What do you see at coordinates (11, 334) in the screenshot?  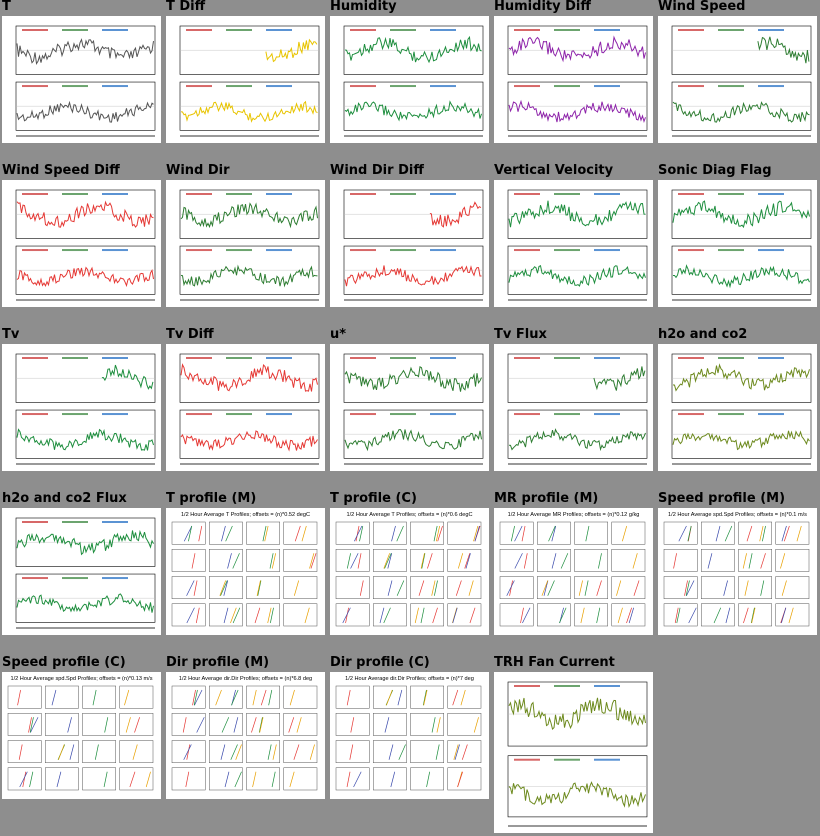 I see `plot-title: Tv` at bounding box center [11, 334].